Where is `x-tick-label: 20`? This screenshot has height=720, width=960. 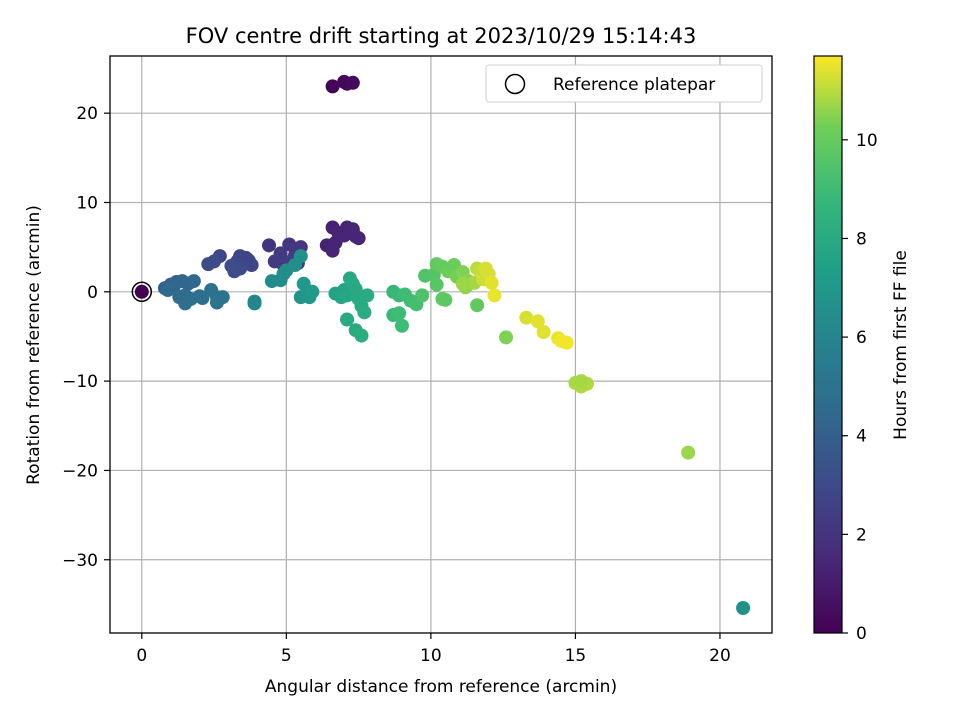 x-tick-label: 20 is located at coordinates (720, 656).